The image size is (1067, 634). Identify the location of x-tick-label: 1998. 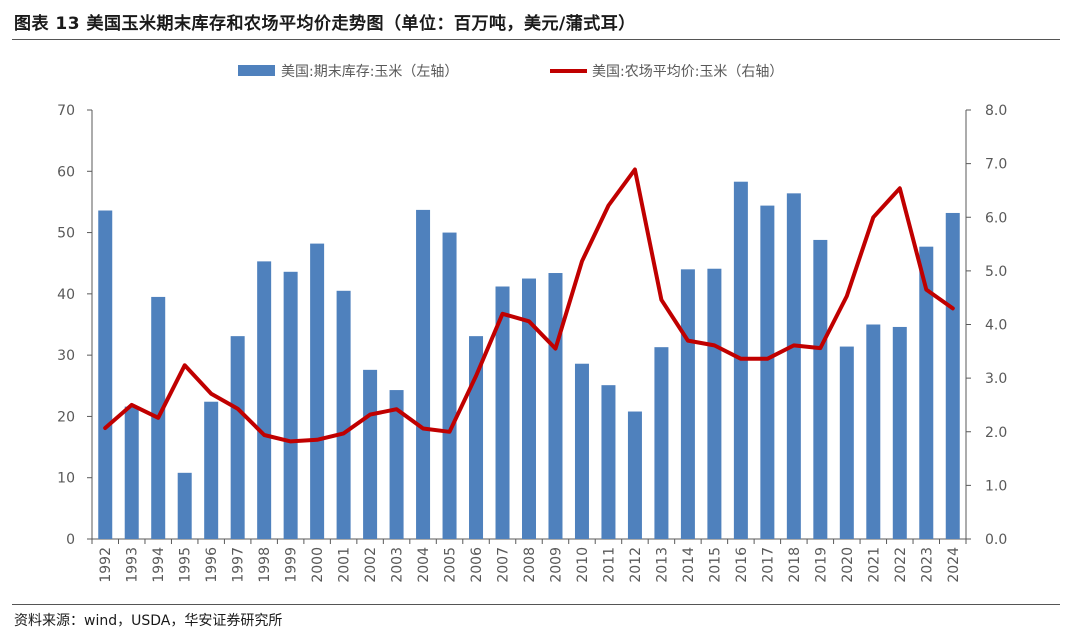
(265, 565).